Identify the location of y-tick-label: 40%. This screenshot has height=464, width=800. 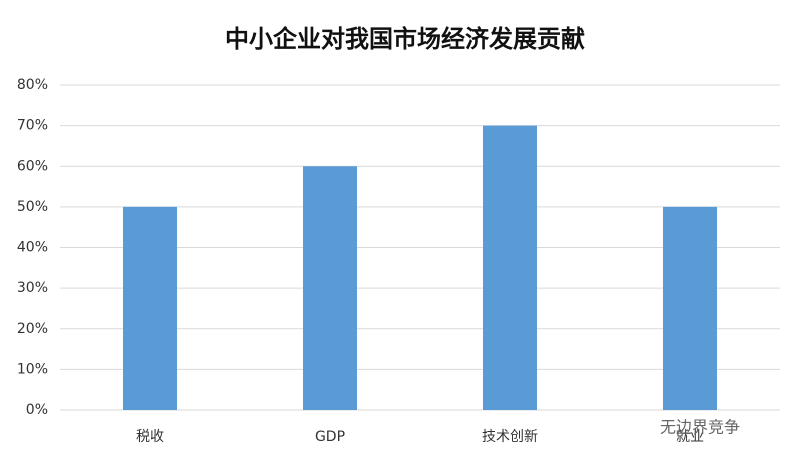
(32, 248).